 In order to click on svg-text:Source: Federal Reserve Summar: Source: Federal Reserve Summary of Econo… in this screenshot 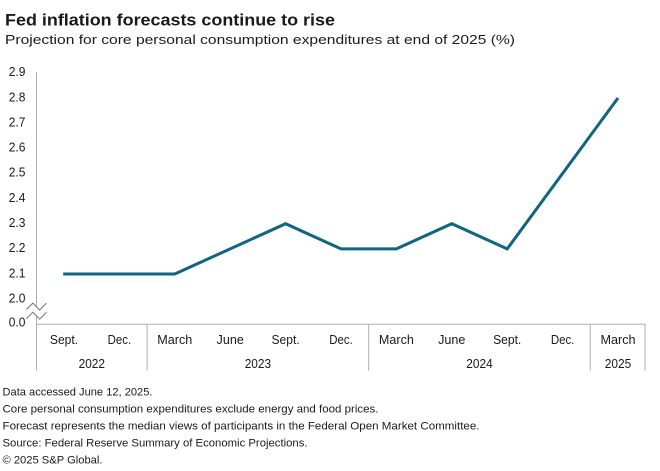, I will do `click(155, 443)`.